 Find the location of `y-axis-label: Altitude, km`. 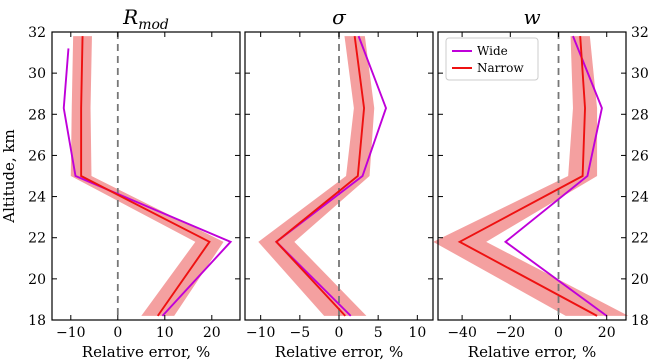

y-axis-label: Altitude, km is located at coordinates (9, 176).